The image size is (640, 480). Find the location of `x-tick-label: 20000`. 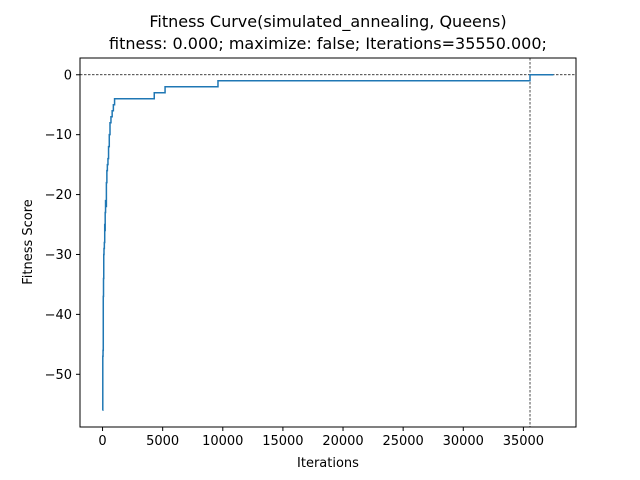

x-tick-label: 20000 is located at coordinates (342, 441).